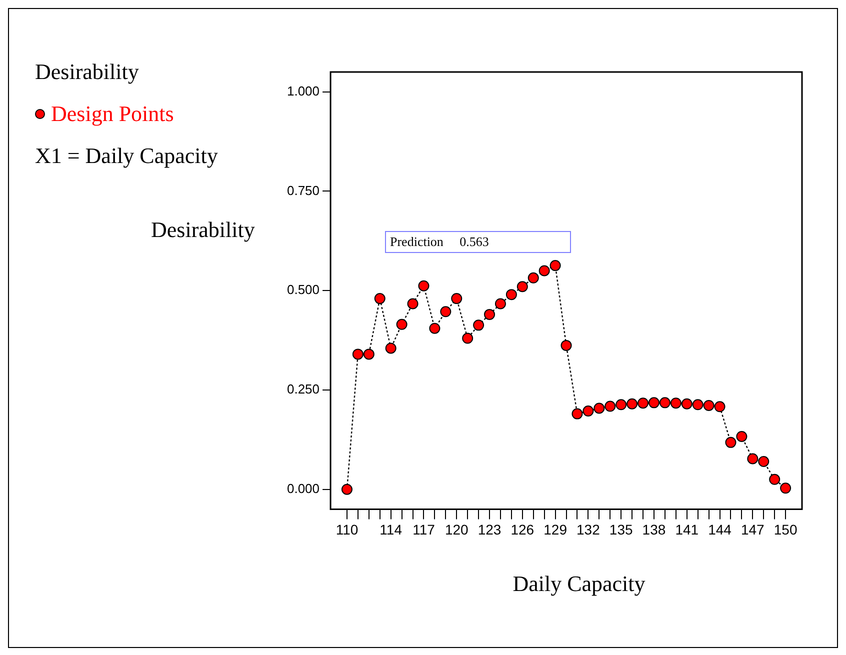 The width and height of the screenshot is (846, 655). Describe the element at coordinates (203, 230) in the screenshot. I see `y-axis-title: Desirability` at that location.